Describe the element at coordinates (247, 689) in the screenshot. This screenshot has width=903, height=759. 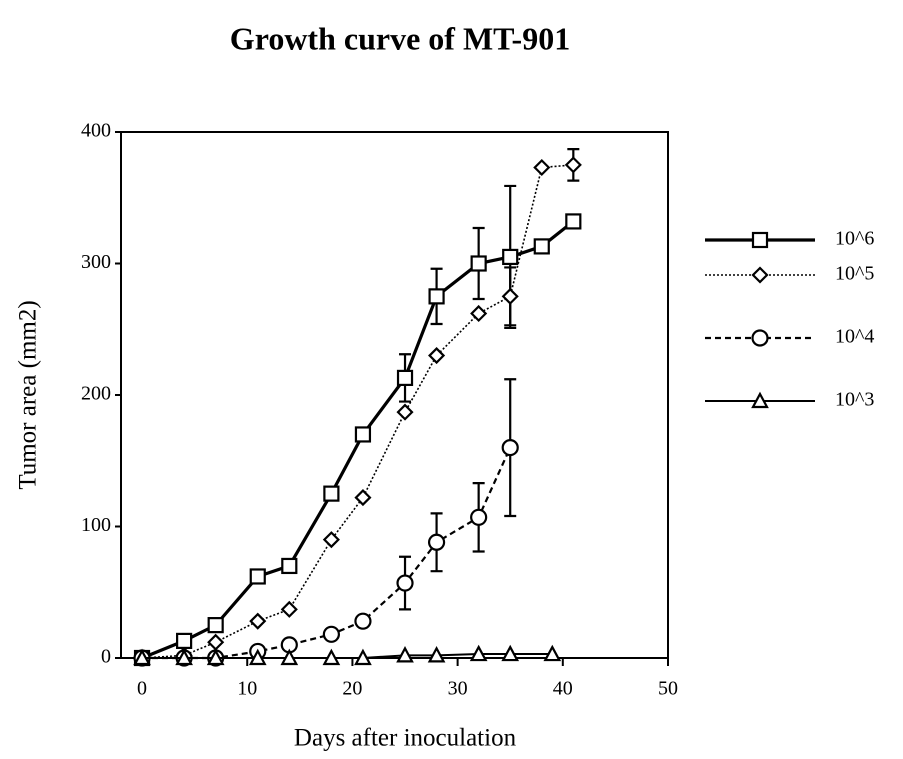
I see `x-tick-label: 10` at that location.